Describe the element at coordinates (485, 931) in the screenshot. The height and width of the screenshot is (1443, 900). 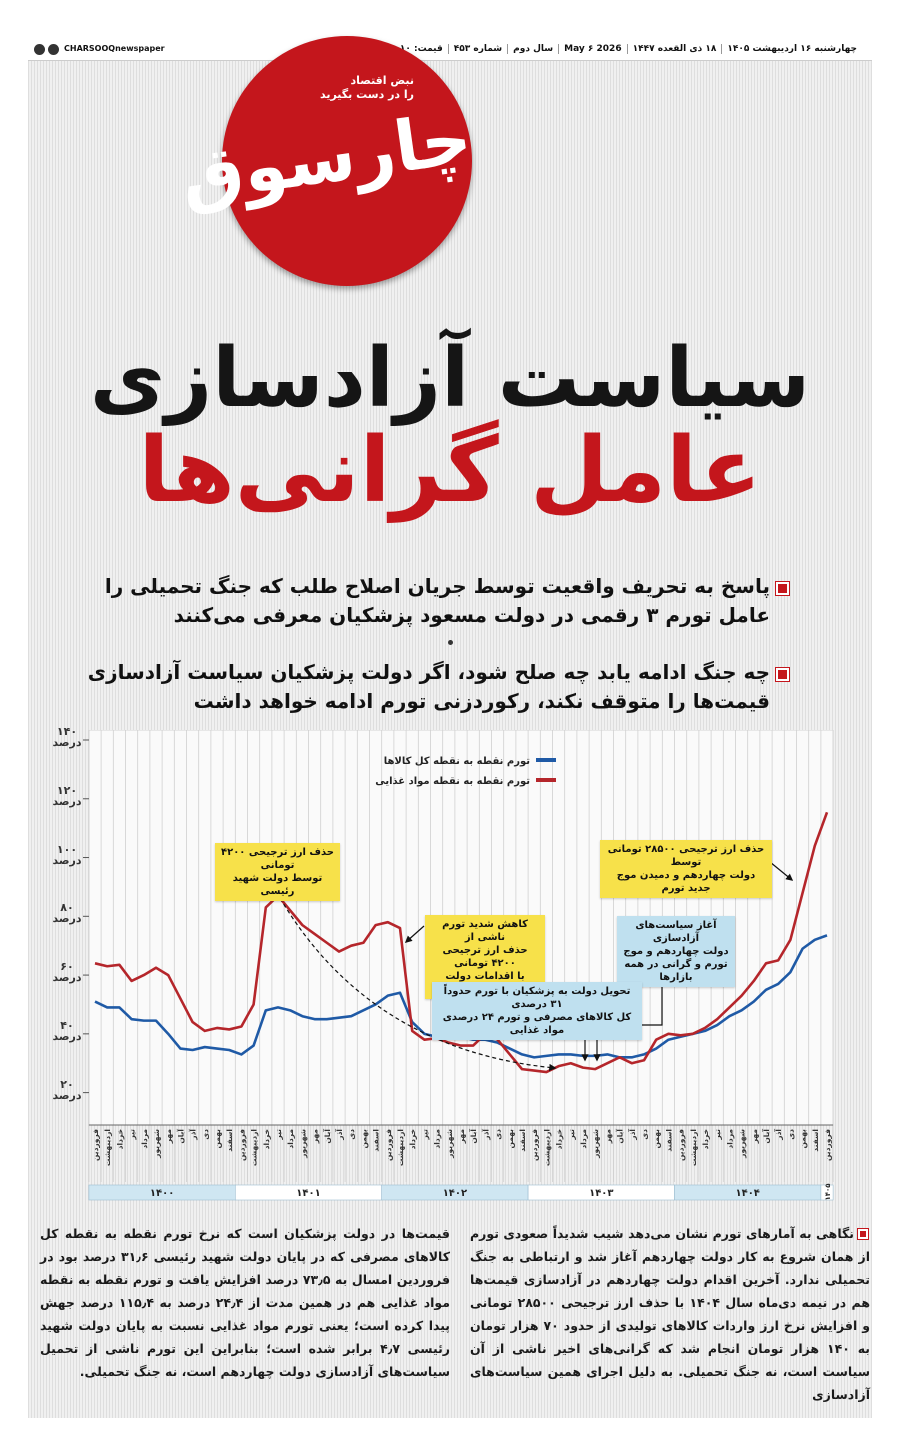
I see `annotation-line: کاهش شدید تورم ناشی از` at that location.